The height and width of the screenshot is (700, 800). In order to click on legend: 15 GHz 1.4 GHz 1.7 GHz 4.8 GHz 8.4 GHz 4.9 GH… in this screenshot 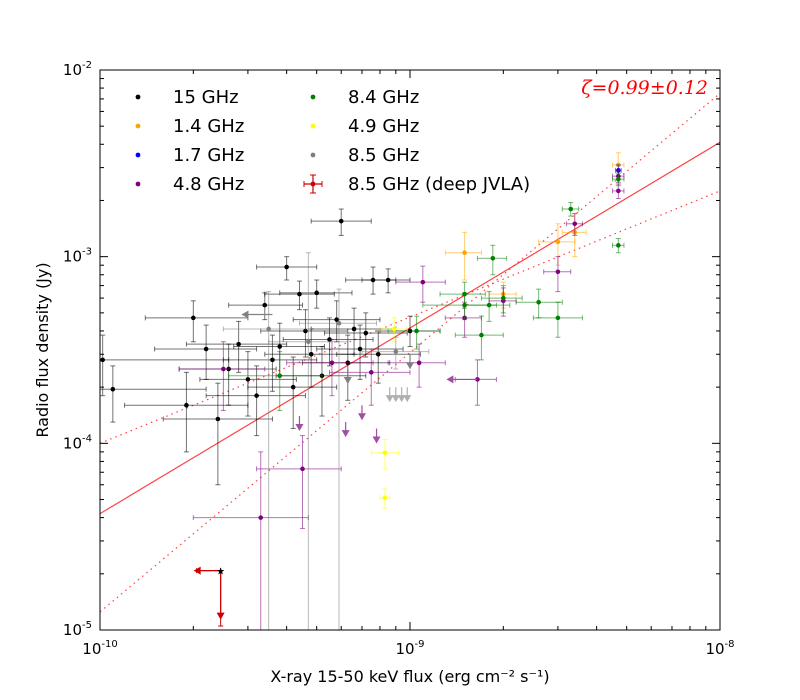, I will do `click(332, 141)`.